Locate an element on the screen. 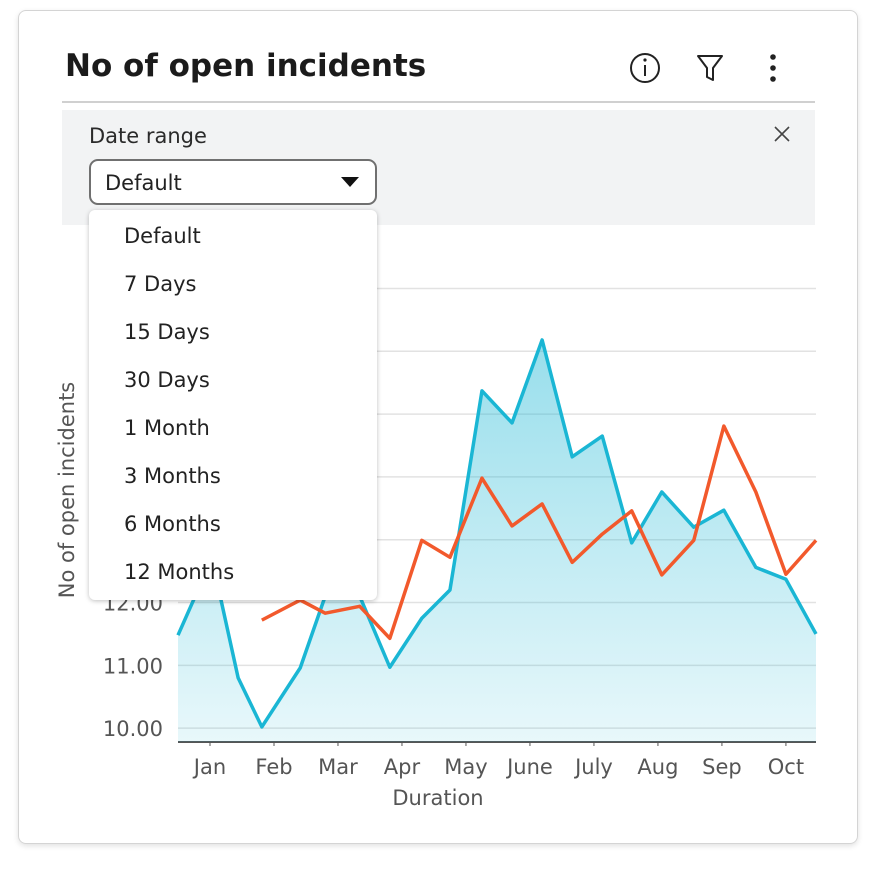  dropdown-option: Default is located at coordinates (162, 236).